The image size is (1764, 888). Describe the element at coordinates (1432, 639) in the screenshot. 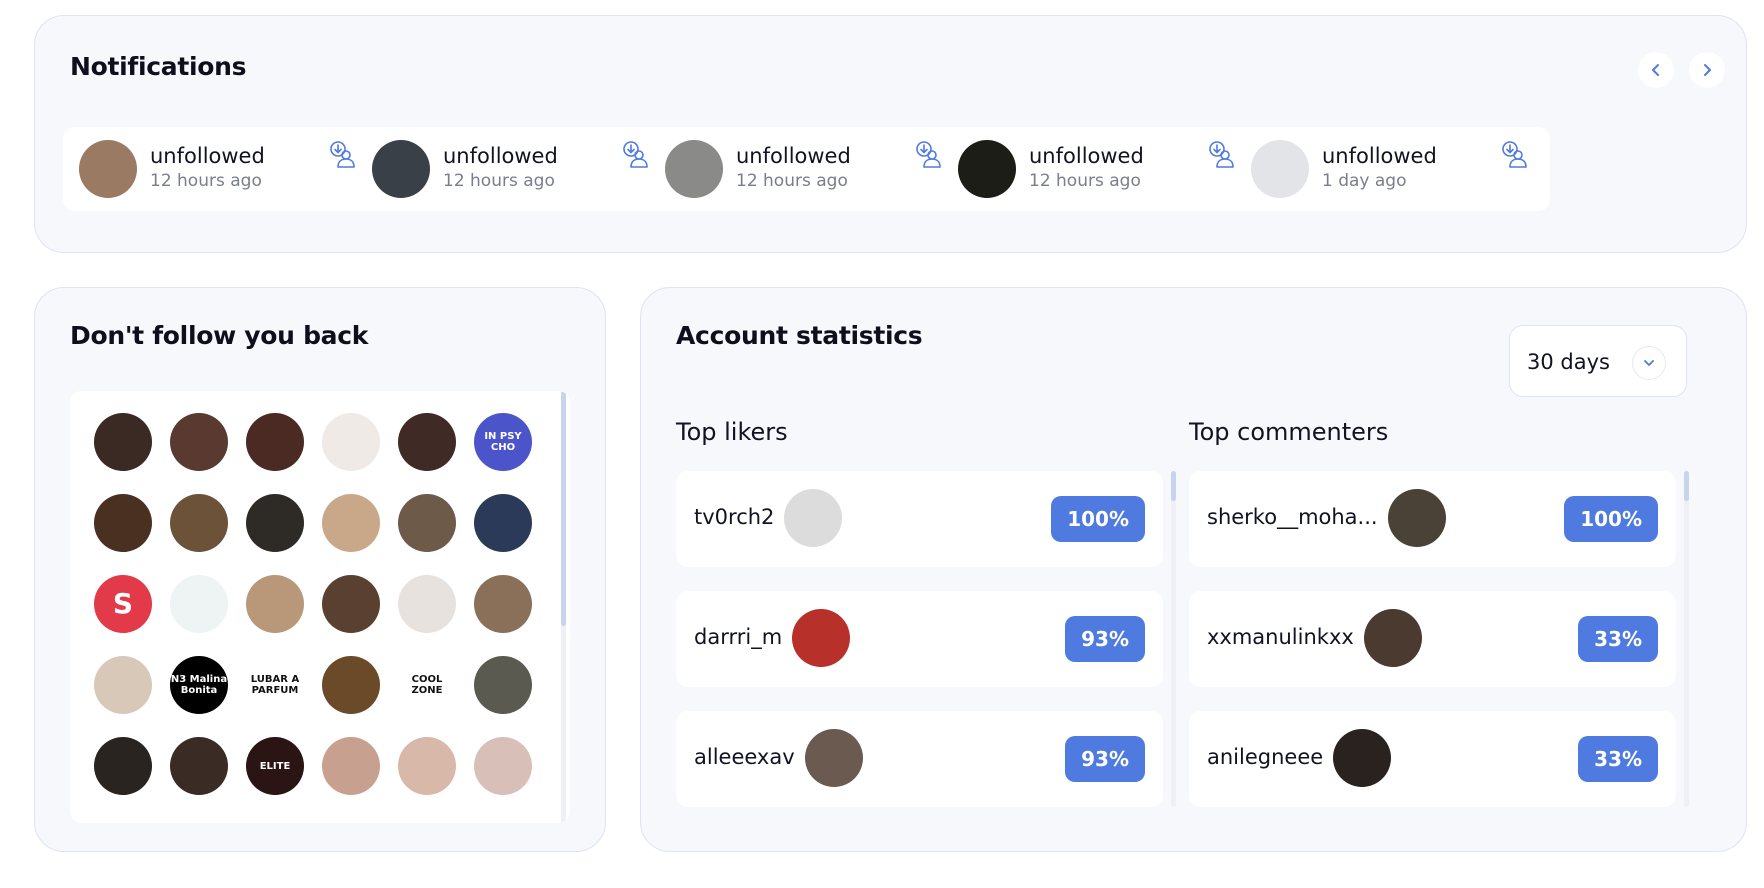

I see `stat-row: xxmanulinkxx 33%` at that location.